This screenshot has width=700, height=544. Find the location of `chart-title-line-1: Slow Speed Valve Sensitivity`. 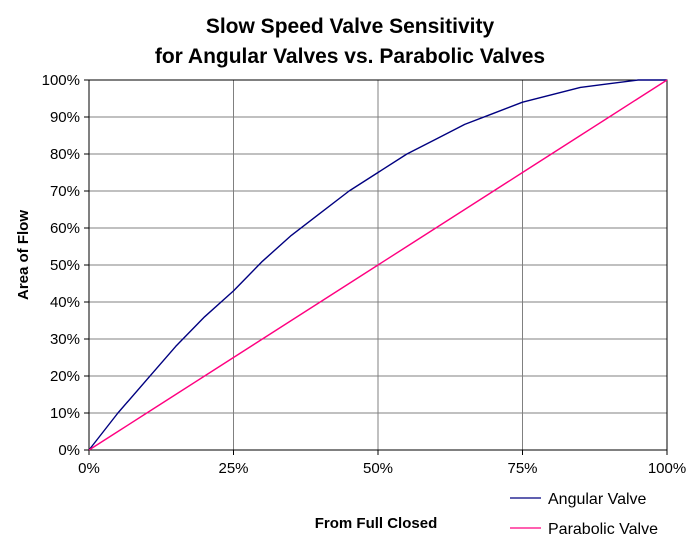

chart-title-line-1: Slow Speed Valve Sensitivity is located at coordinates (350, 26).